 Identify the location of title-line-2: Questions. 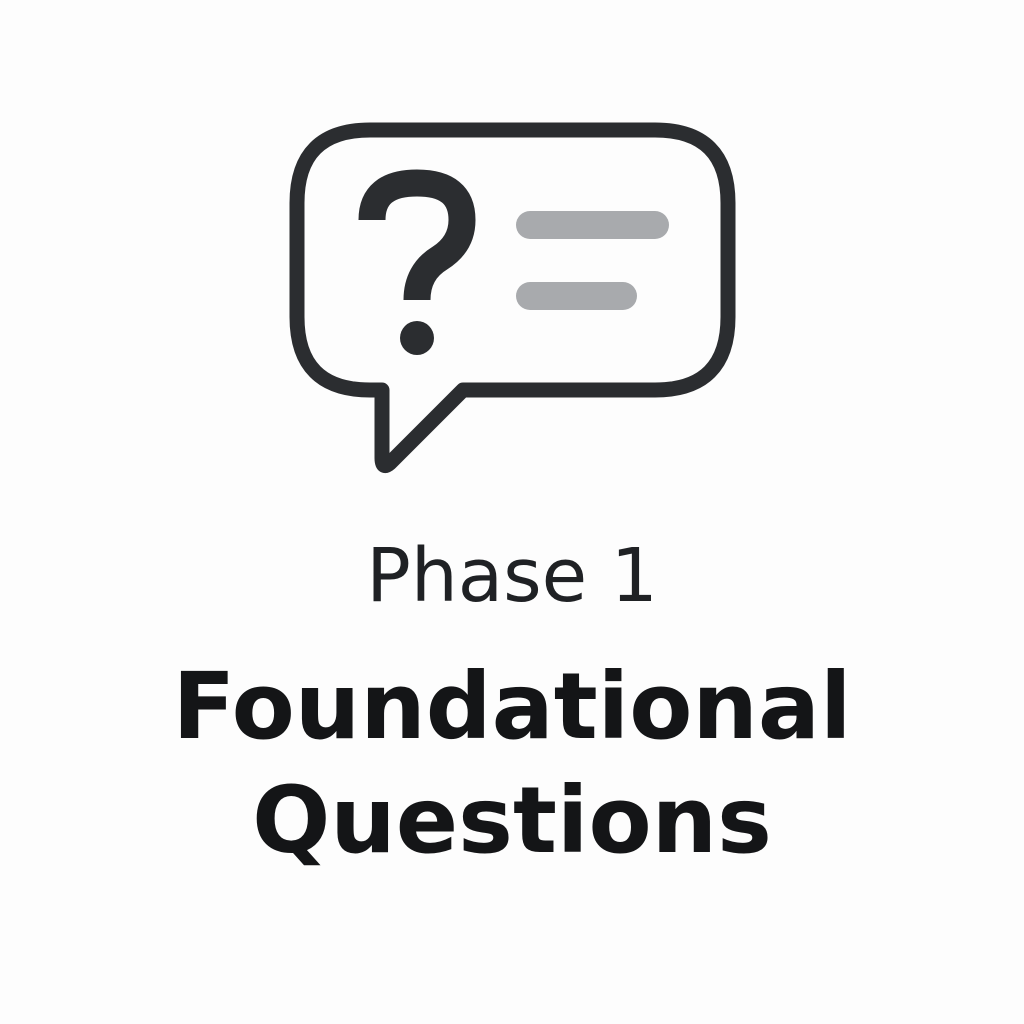
(512, 820).